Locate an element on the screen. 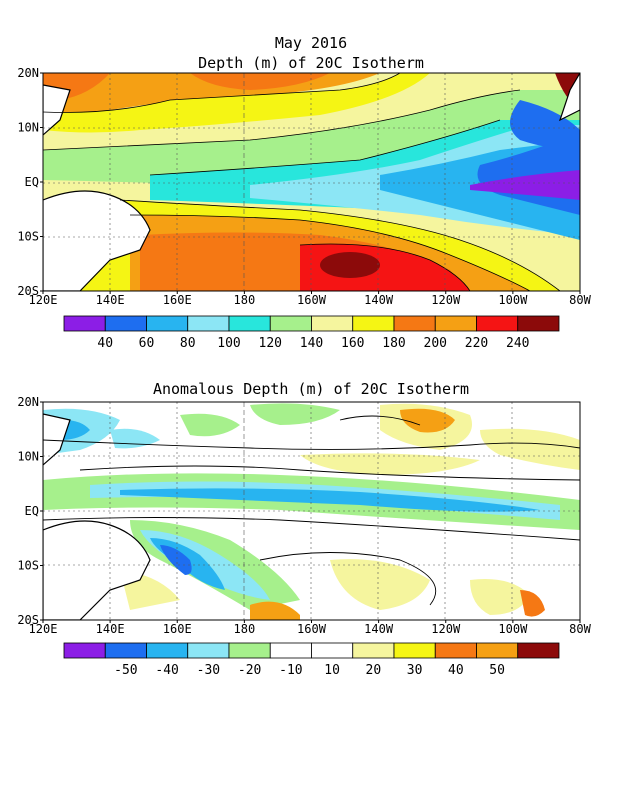 This screenshot has height=804, width=618. panel1-lat-label: 10N is located at coordinates (28, 128).